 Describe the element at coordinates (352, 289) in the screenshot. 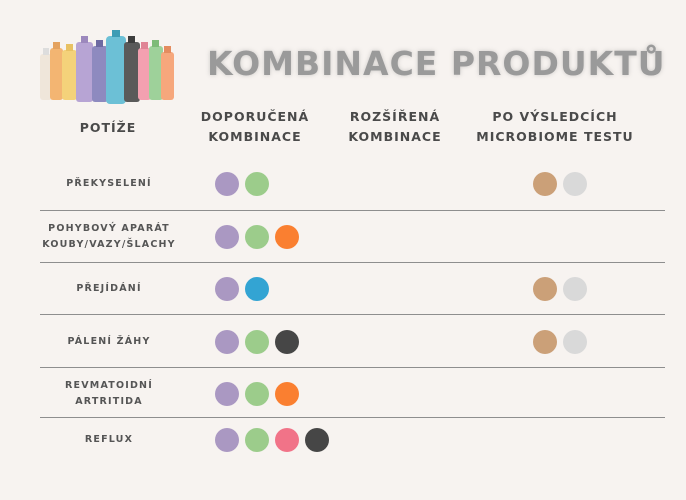

I see `table-row: PŘEJÍDÁNÍ` at that location.